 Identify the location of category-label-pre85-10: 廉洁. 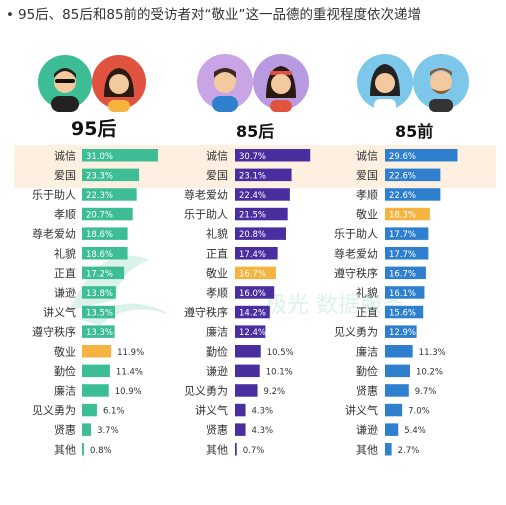
(367, 351).